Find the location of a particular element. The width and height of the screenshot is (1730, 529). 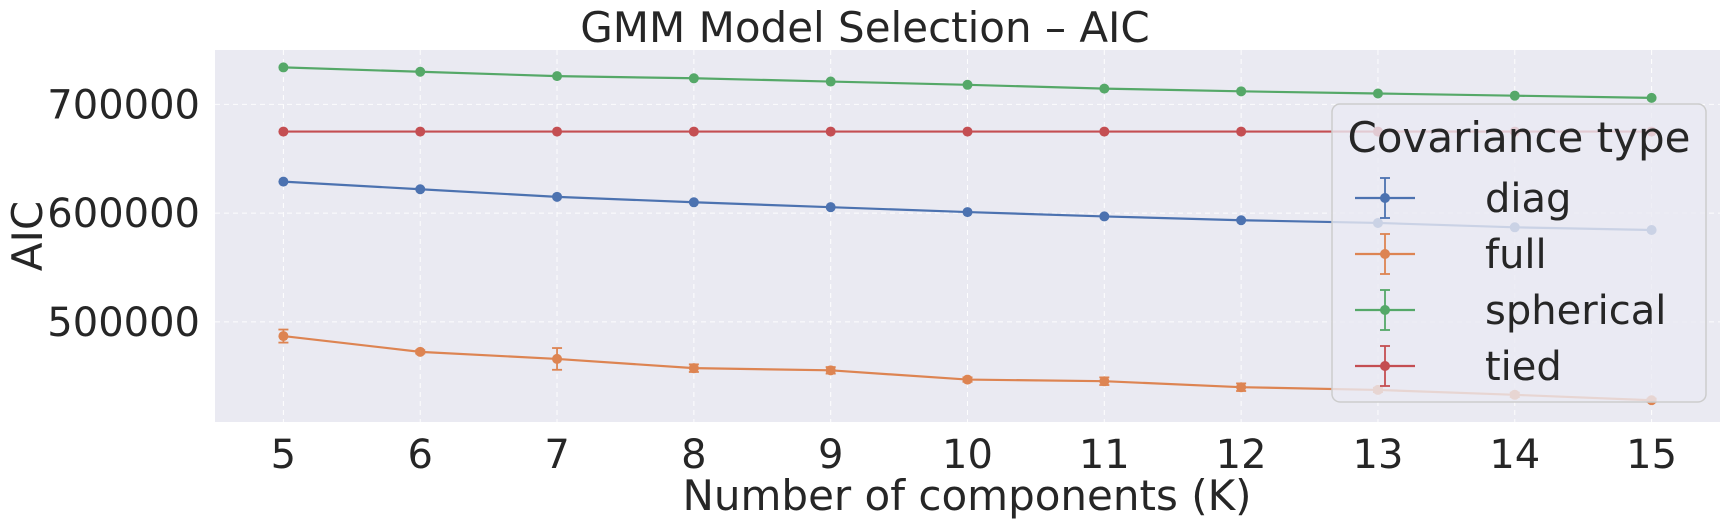

legend-box is located at coordinates (1519, 253).